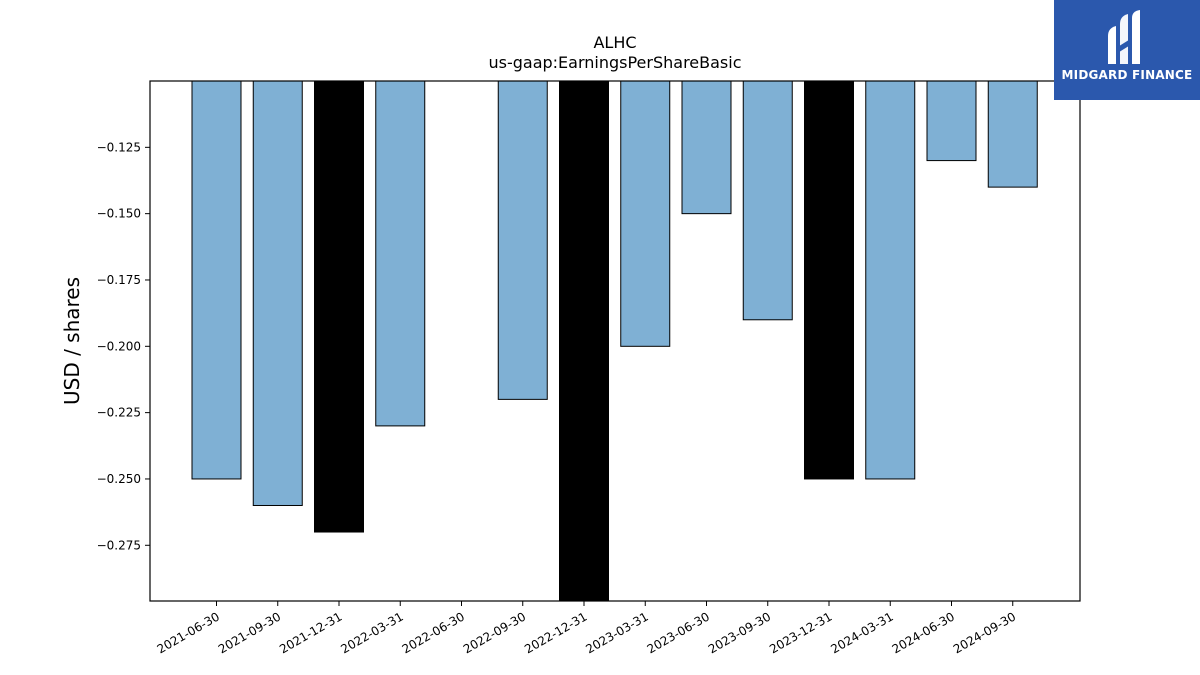 The image size is (1200, 675). I want to click on x-tick-label: 2023-06-30, so click(678, 632).